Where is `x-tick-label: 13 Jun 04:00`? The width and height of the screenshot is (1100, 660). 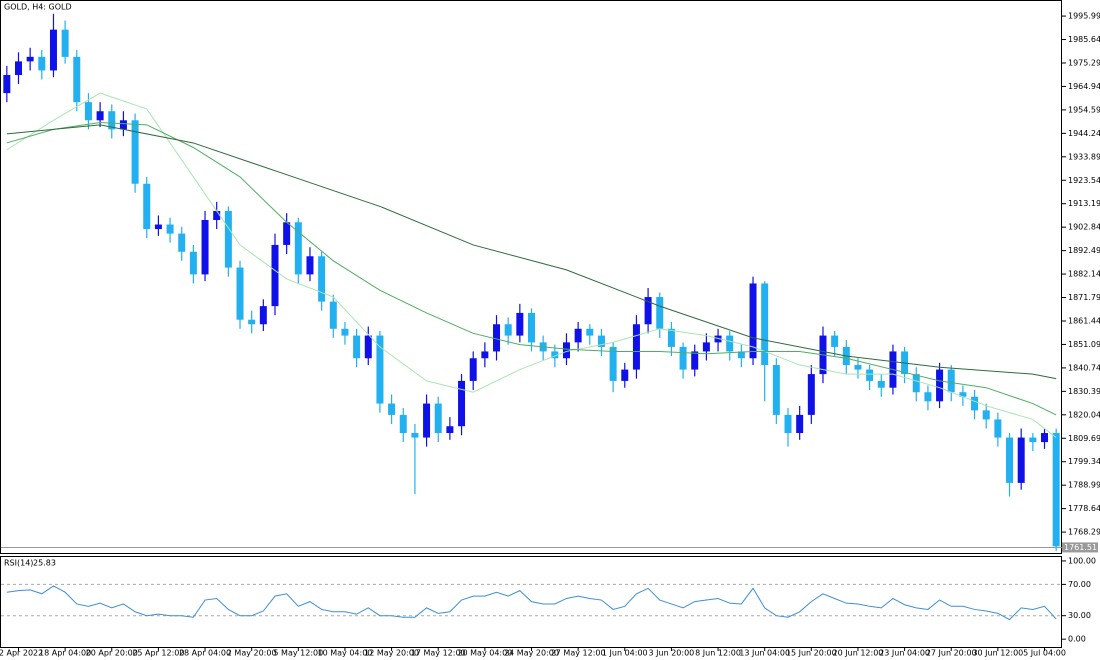
x-tick-label: 13 Jun 04:00 is located at coordinates (764, 653).